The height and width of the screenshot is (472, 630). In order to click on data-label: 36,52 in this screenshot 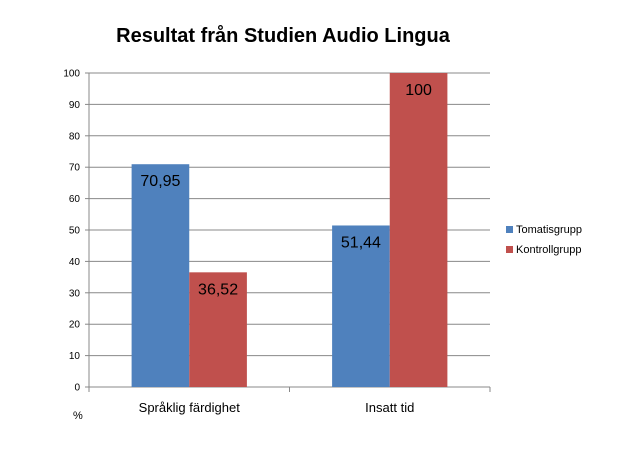, I will do `click(218, 289)`.